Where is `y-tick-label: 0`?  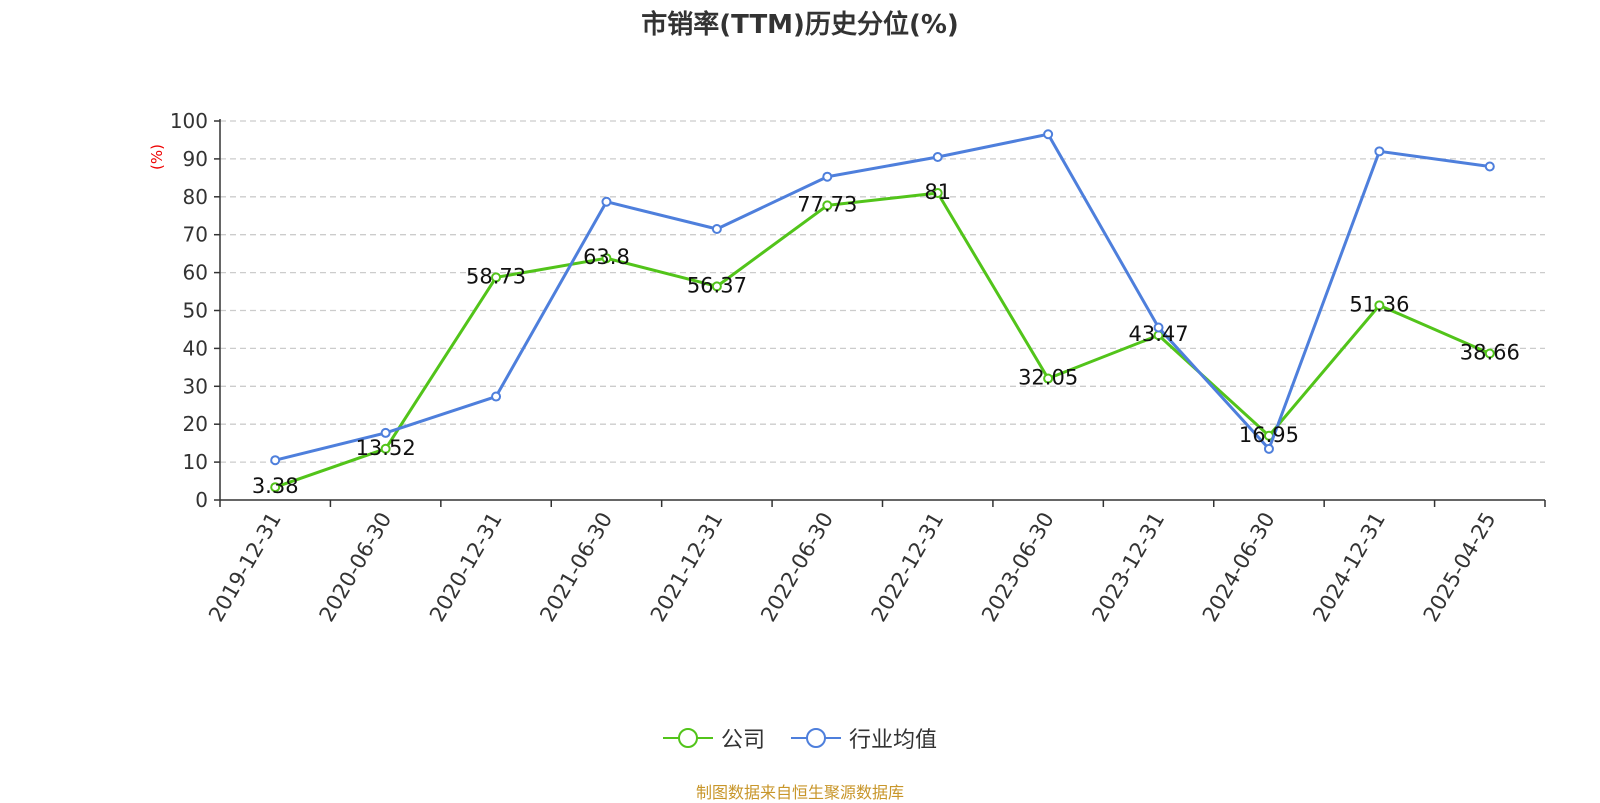 y-tick-label: 0 is located at coordinates (201, 500).